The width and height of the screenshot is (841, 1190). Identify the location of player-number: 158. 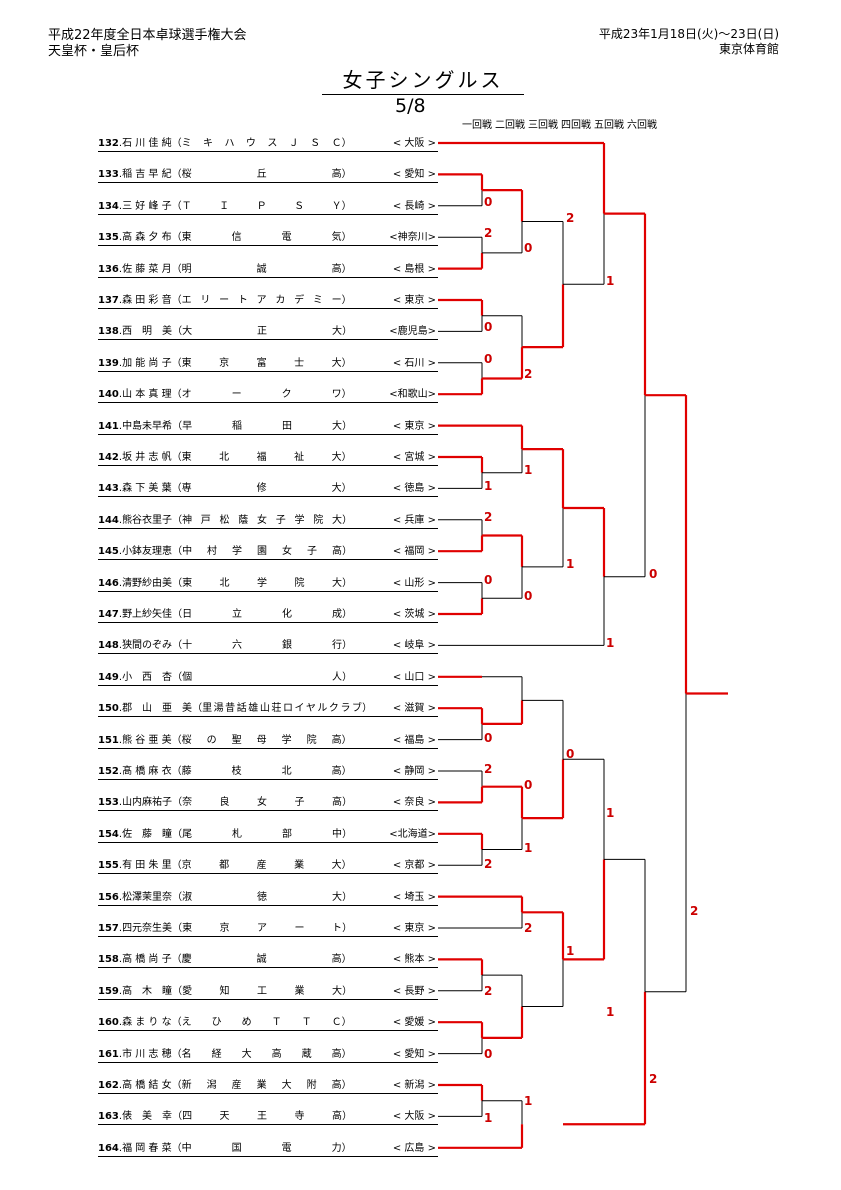
(108, 960).